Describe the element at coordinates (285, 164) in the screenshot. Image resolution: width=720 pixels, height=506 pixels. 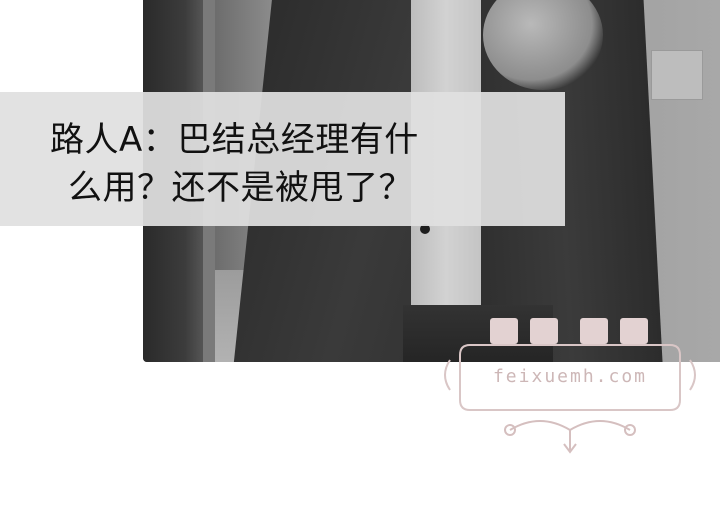
I see `caption-text: 路人A：巴结总经理有什 么用？还不是被甩了？` at that location.